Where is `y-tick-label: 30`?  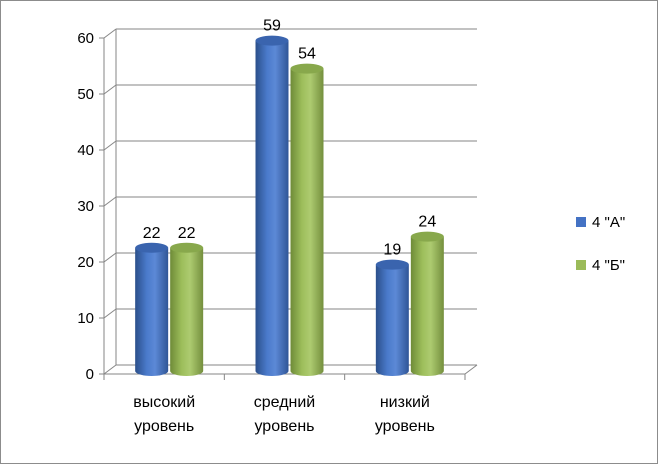
y-tick-label: 30 is located at coordinates (85, 206).